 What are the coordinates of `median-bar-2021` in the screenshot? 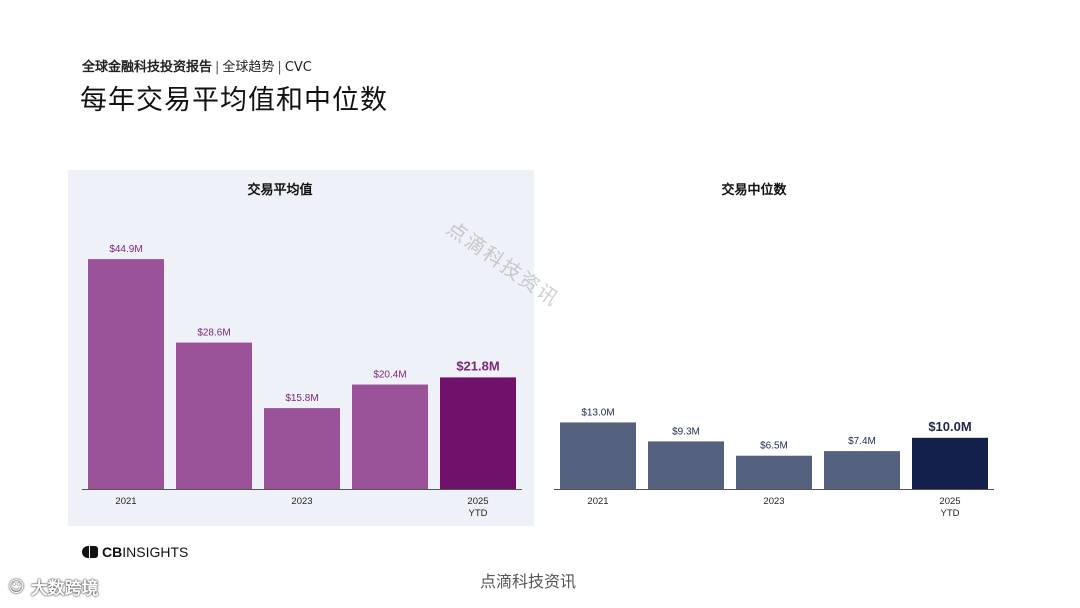 It's located at (598, 455).